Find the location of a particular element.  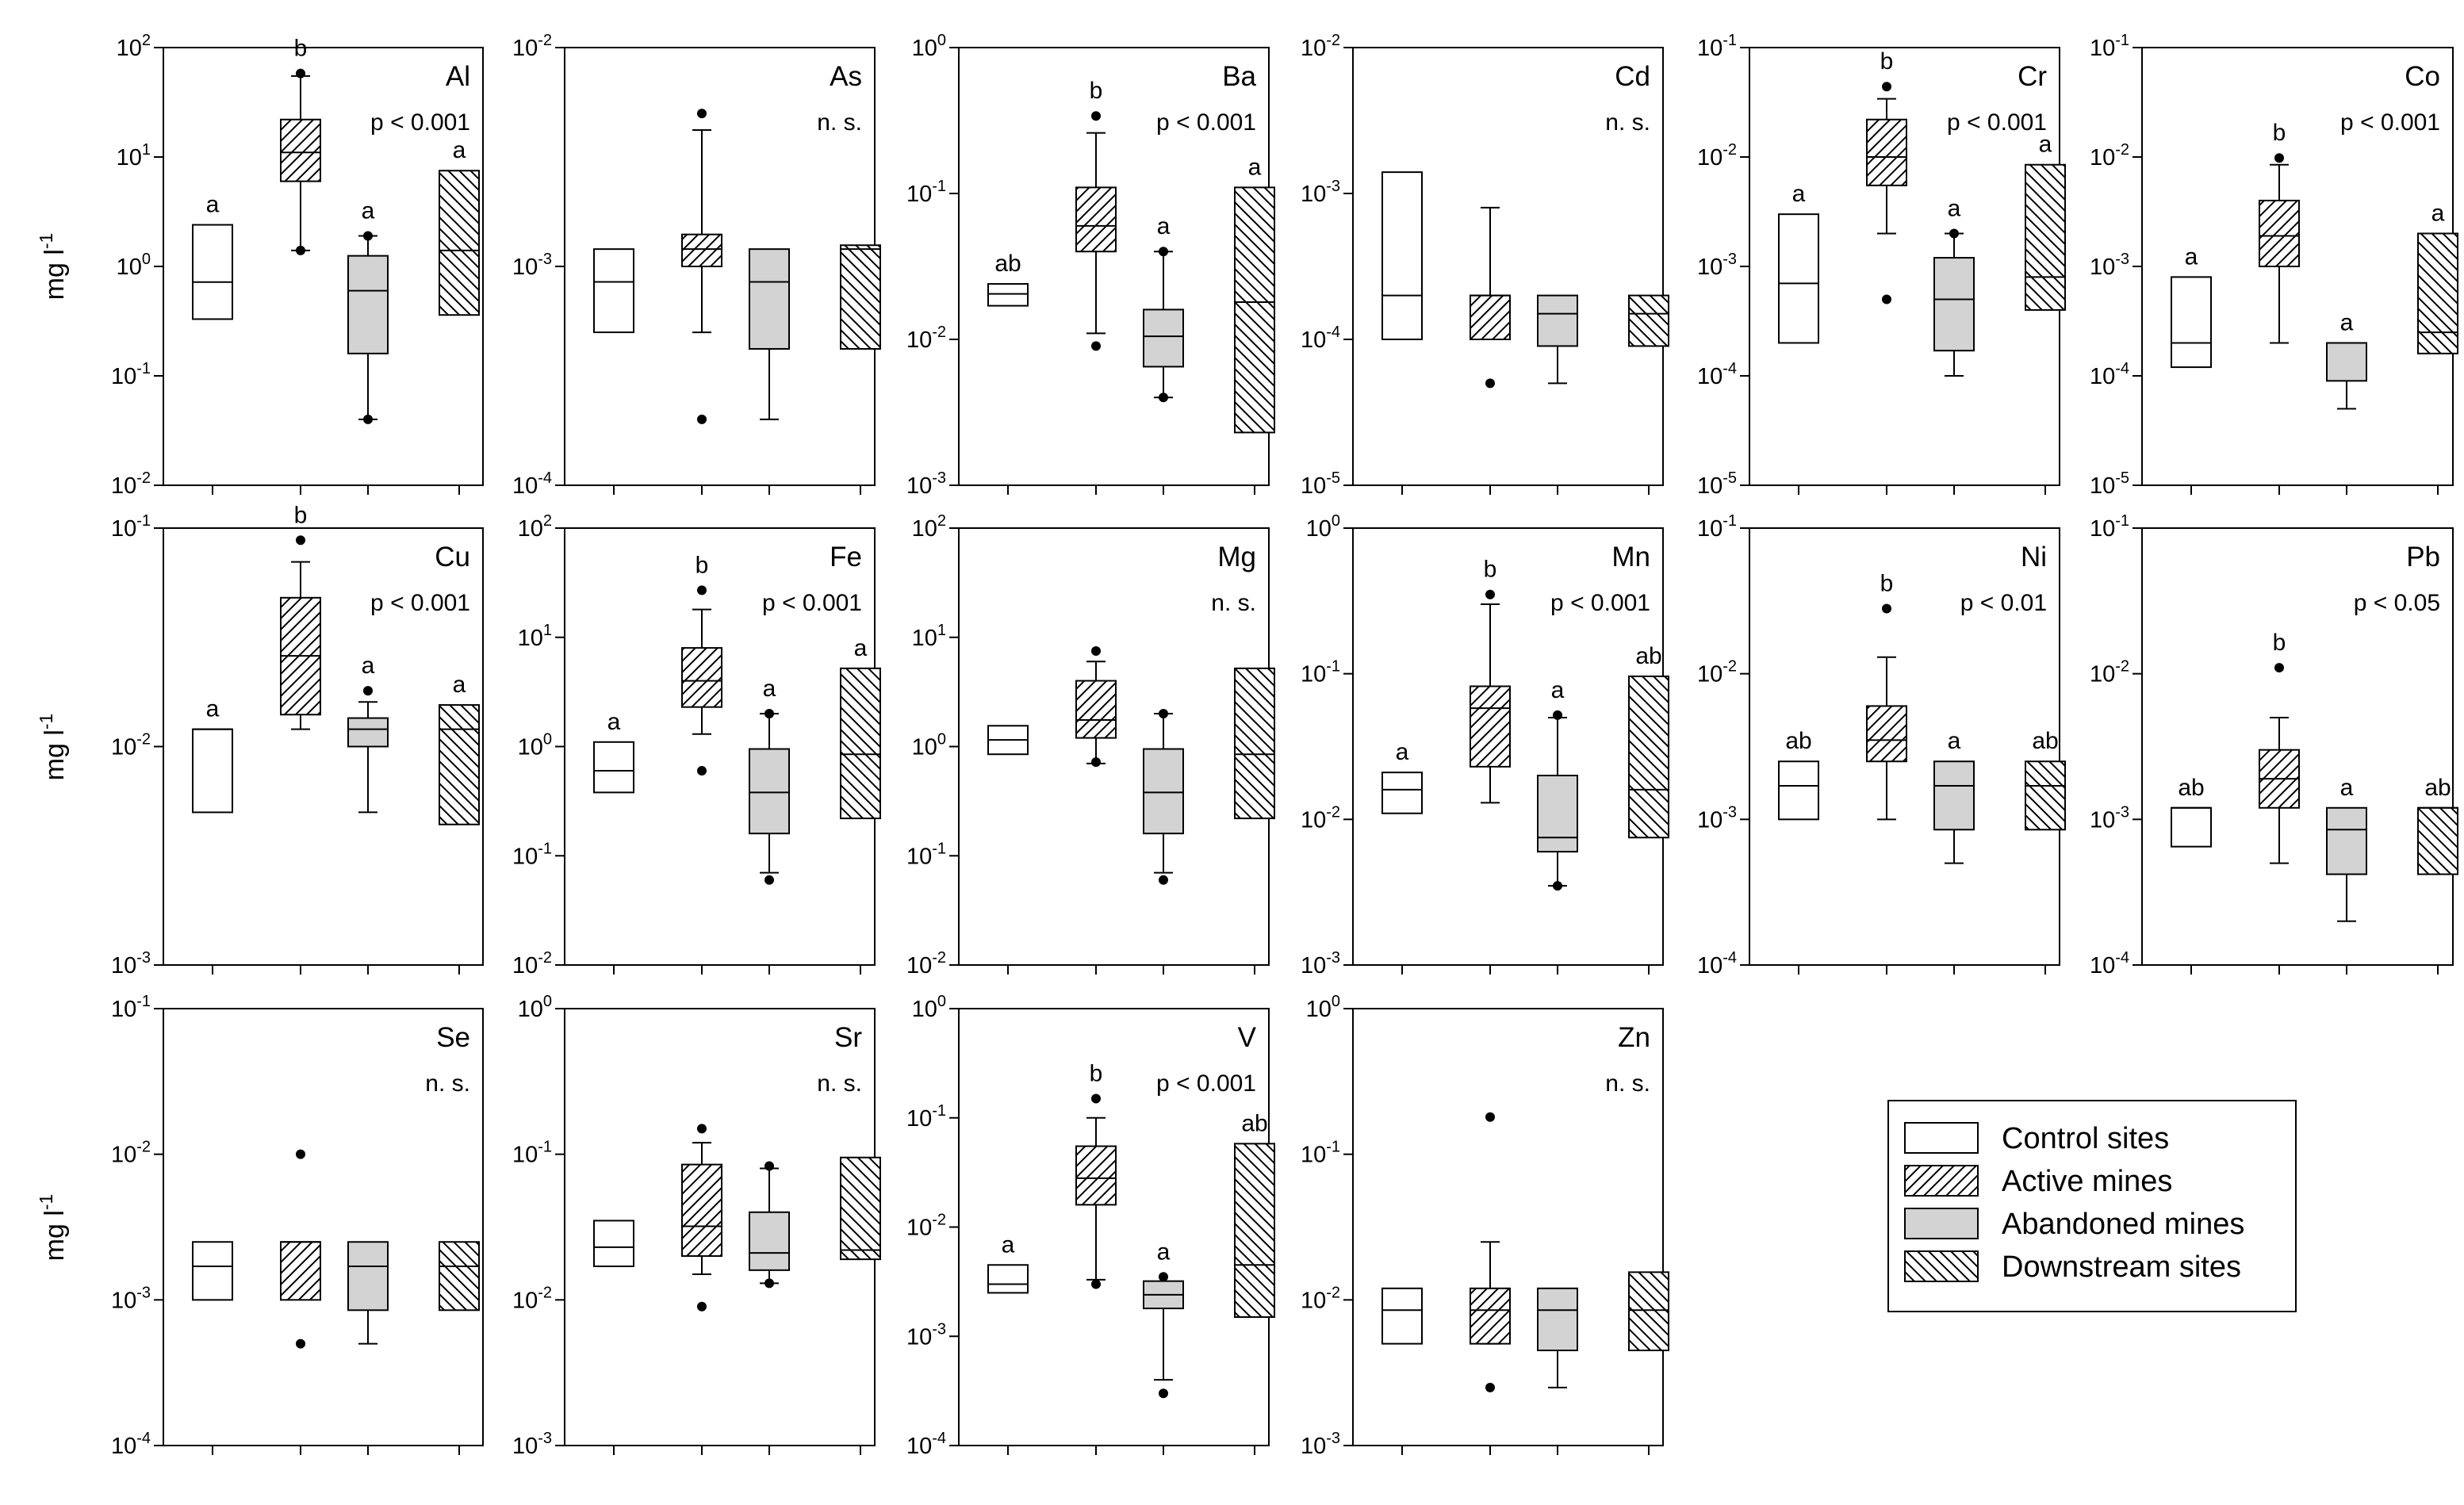

panel-title: Ba is located at coordinates (1239, 76).